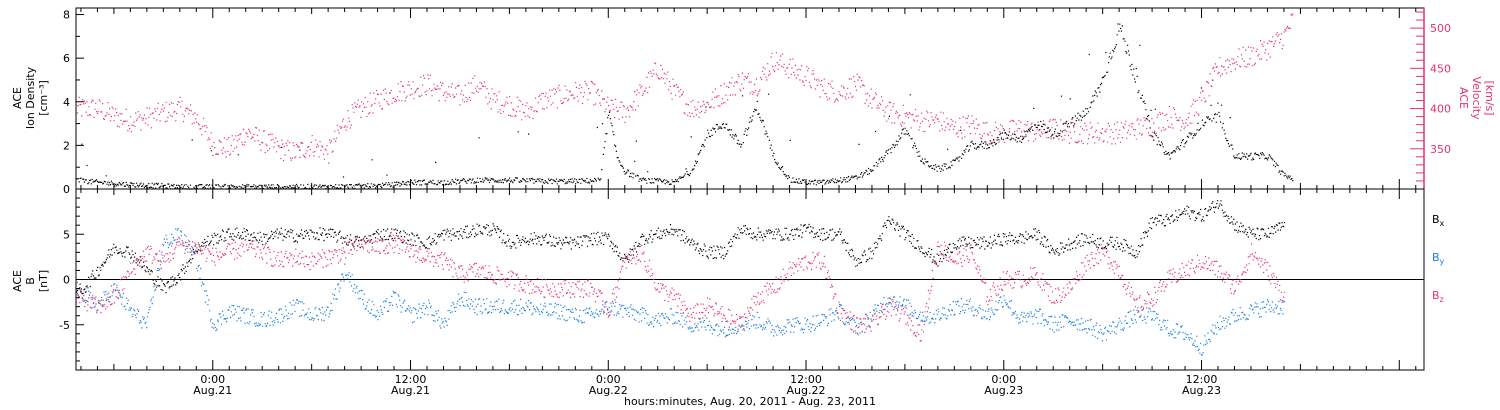 This screenshot has width=1500, height=410. I want to click on top-left-axis-label: ACE Ion Density [cm⁻³], so click(30, 97).